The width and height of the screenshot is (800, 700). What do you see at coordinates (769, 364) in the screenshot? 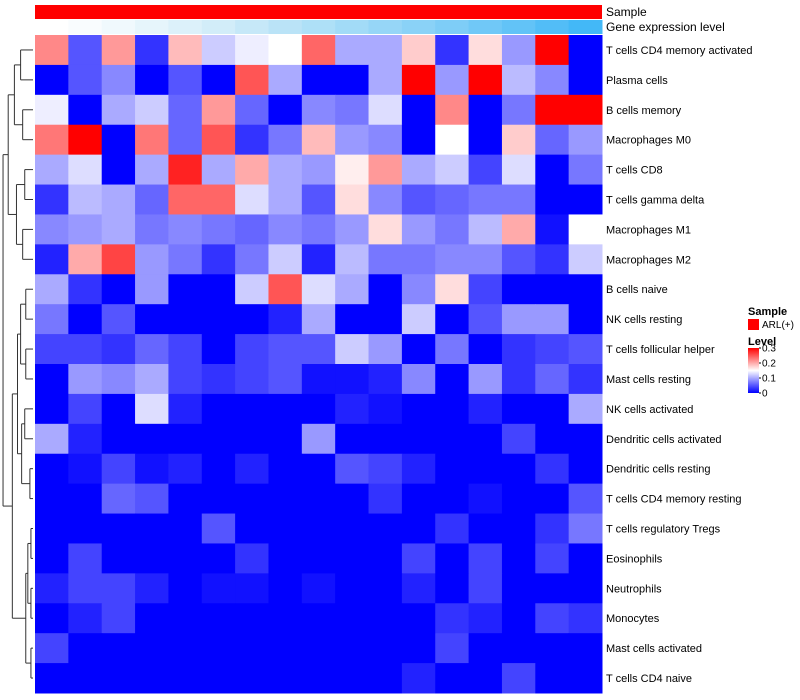
I see `legend-tick-label: 0.2` at bounding box center [769, 364].